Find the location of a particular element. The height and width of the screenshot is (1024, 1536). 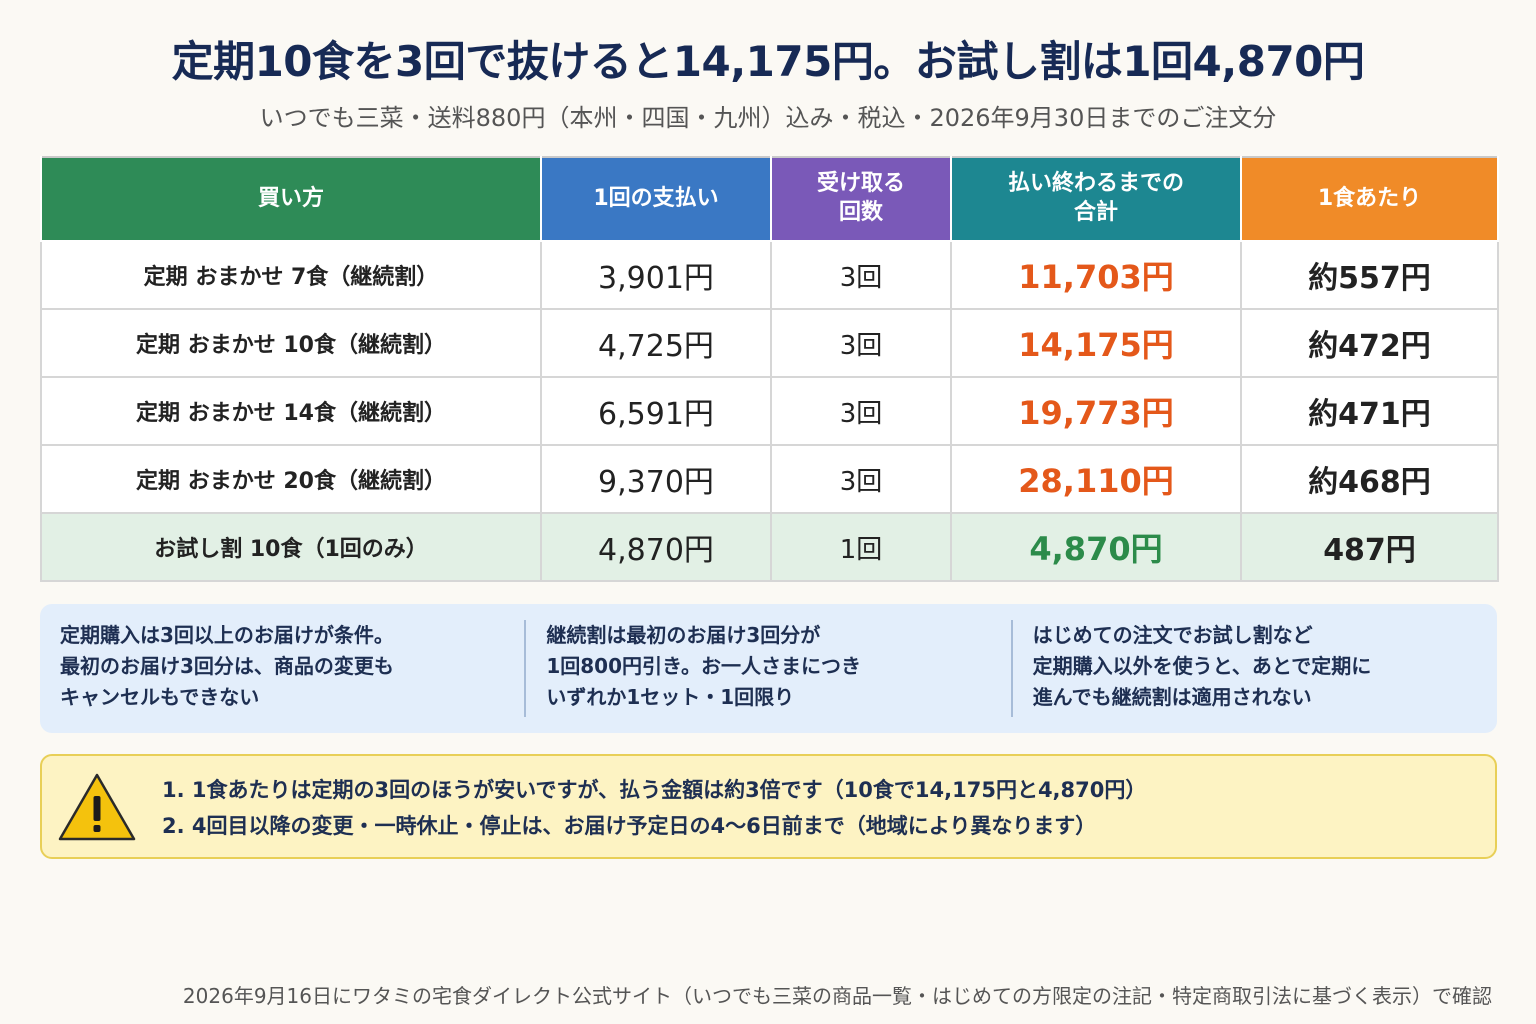

cell-payment: 4,725円 is located at coordinates (656, 343).